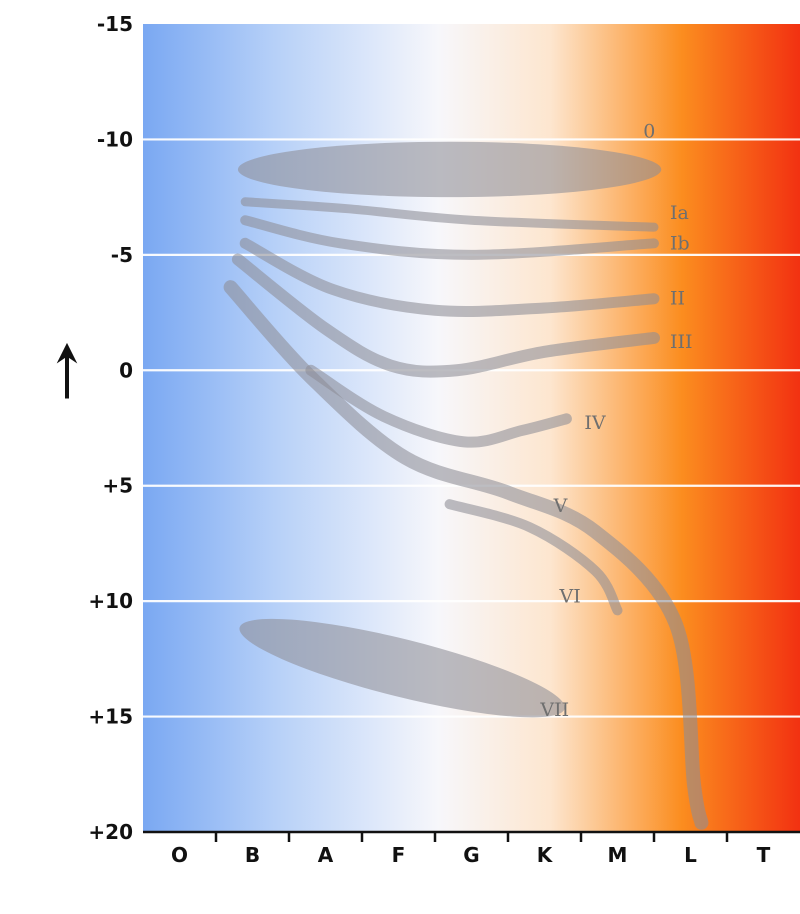 This screenshot has width=800, height=914. Describe the element at coordinates (115, 139) in the screenshot. I see `y-tick-label: -10` at that location.